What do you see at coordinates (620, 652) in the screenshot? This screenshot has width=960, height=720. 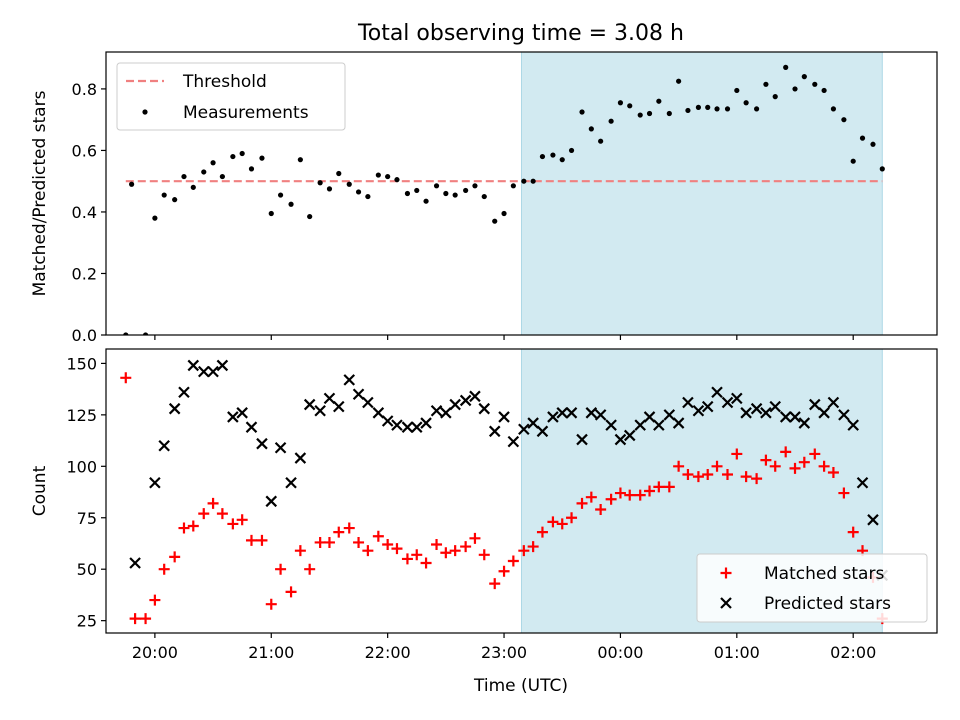 I see `x-tick-label: 00:00` at bounding box center [620, 652].